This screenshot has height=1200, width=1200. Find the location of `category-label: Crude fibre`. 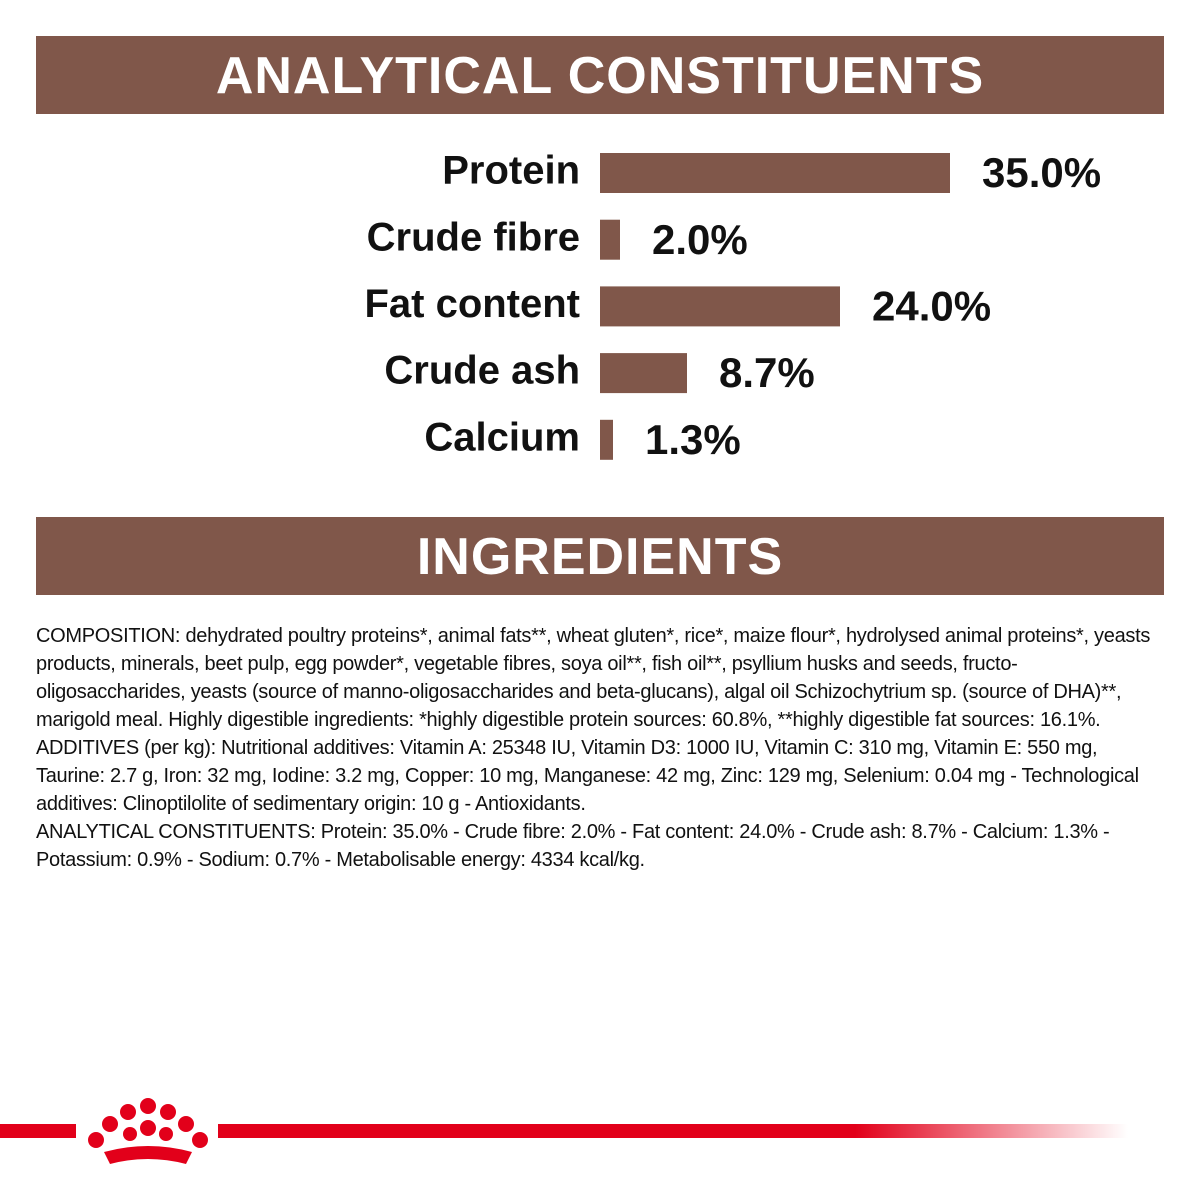

category-label: Crude fibre is located at coordinates (473, 237).